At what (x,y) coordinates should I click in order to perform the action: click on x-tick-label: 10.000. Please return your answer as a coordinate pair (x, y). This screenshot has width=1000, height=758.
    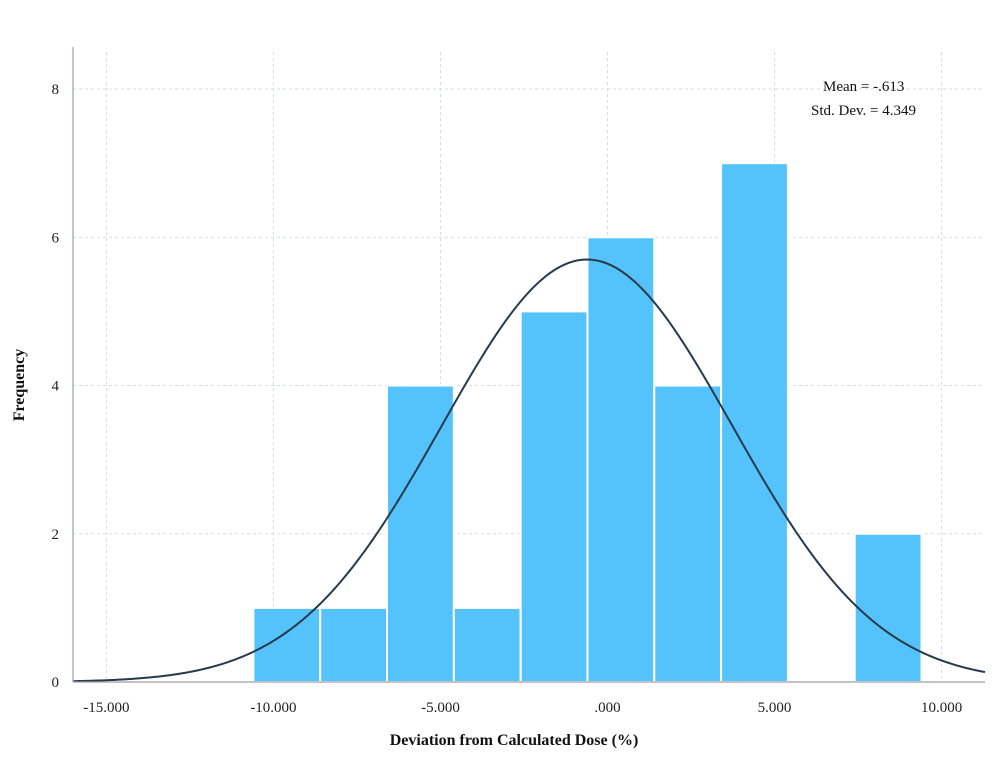
    Looking at the image, I should click on (941, 708).